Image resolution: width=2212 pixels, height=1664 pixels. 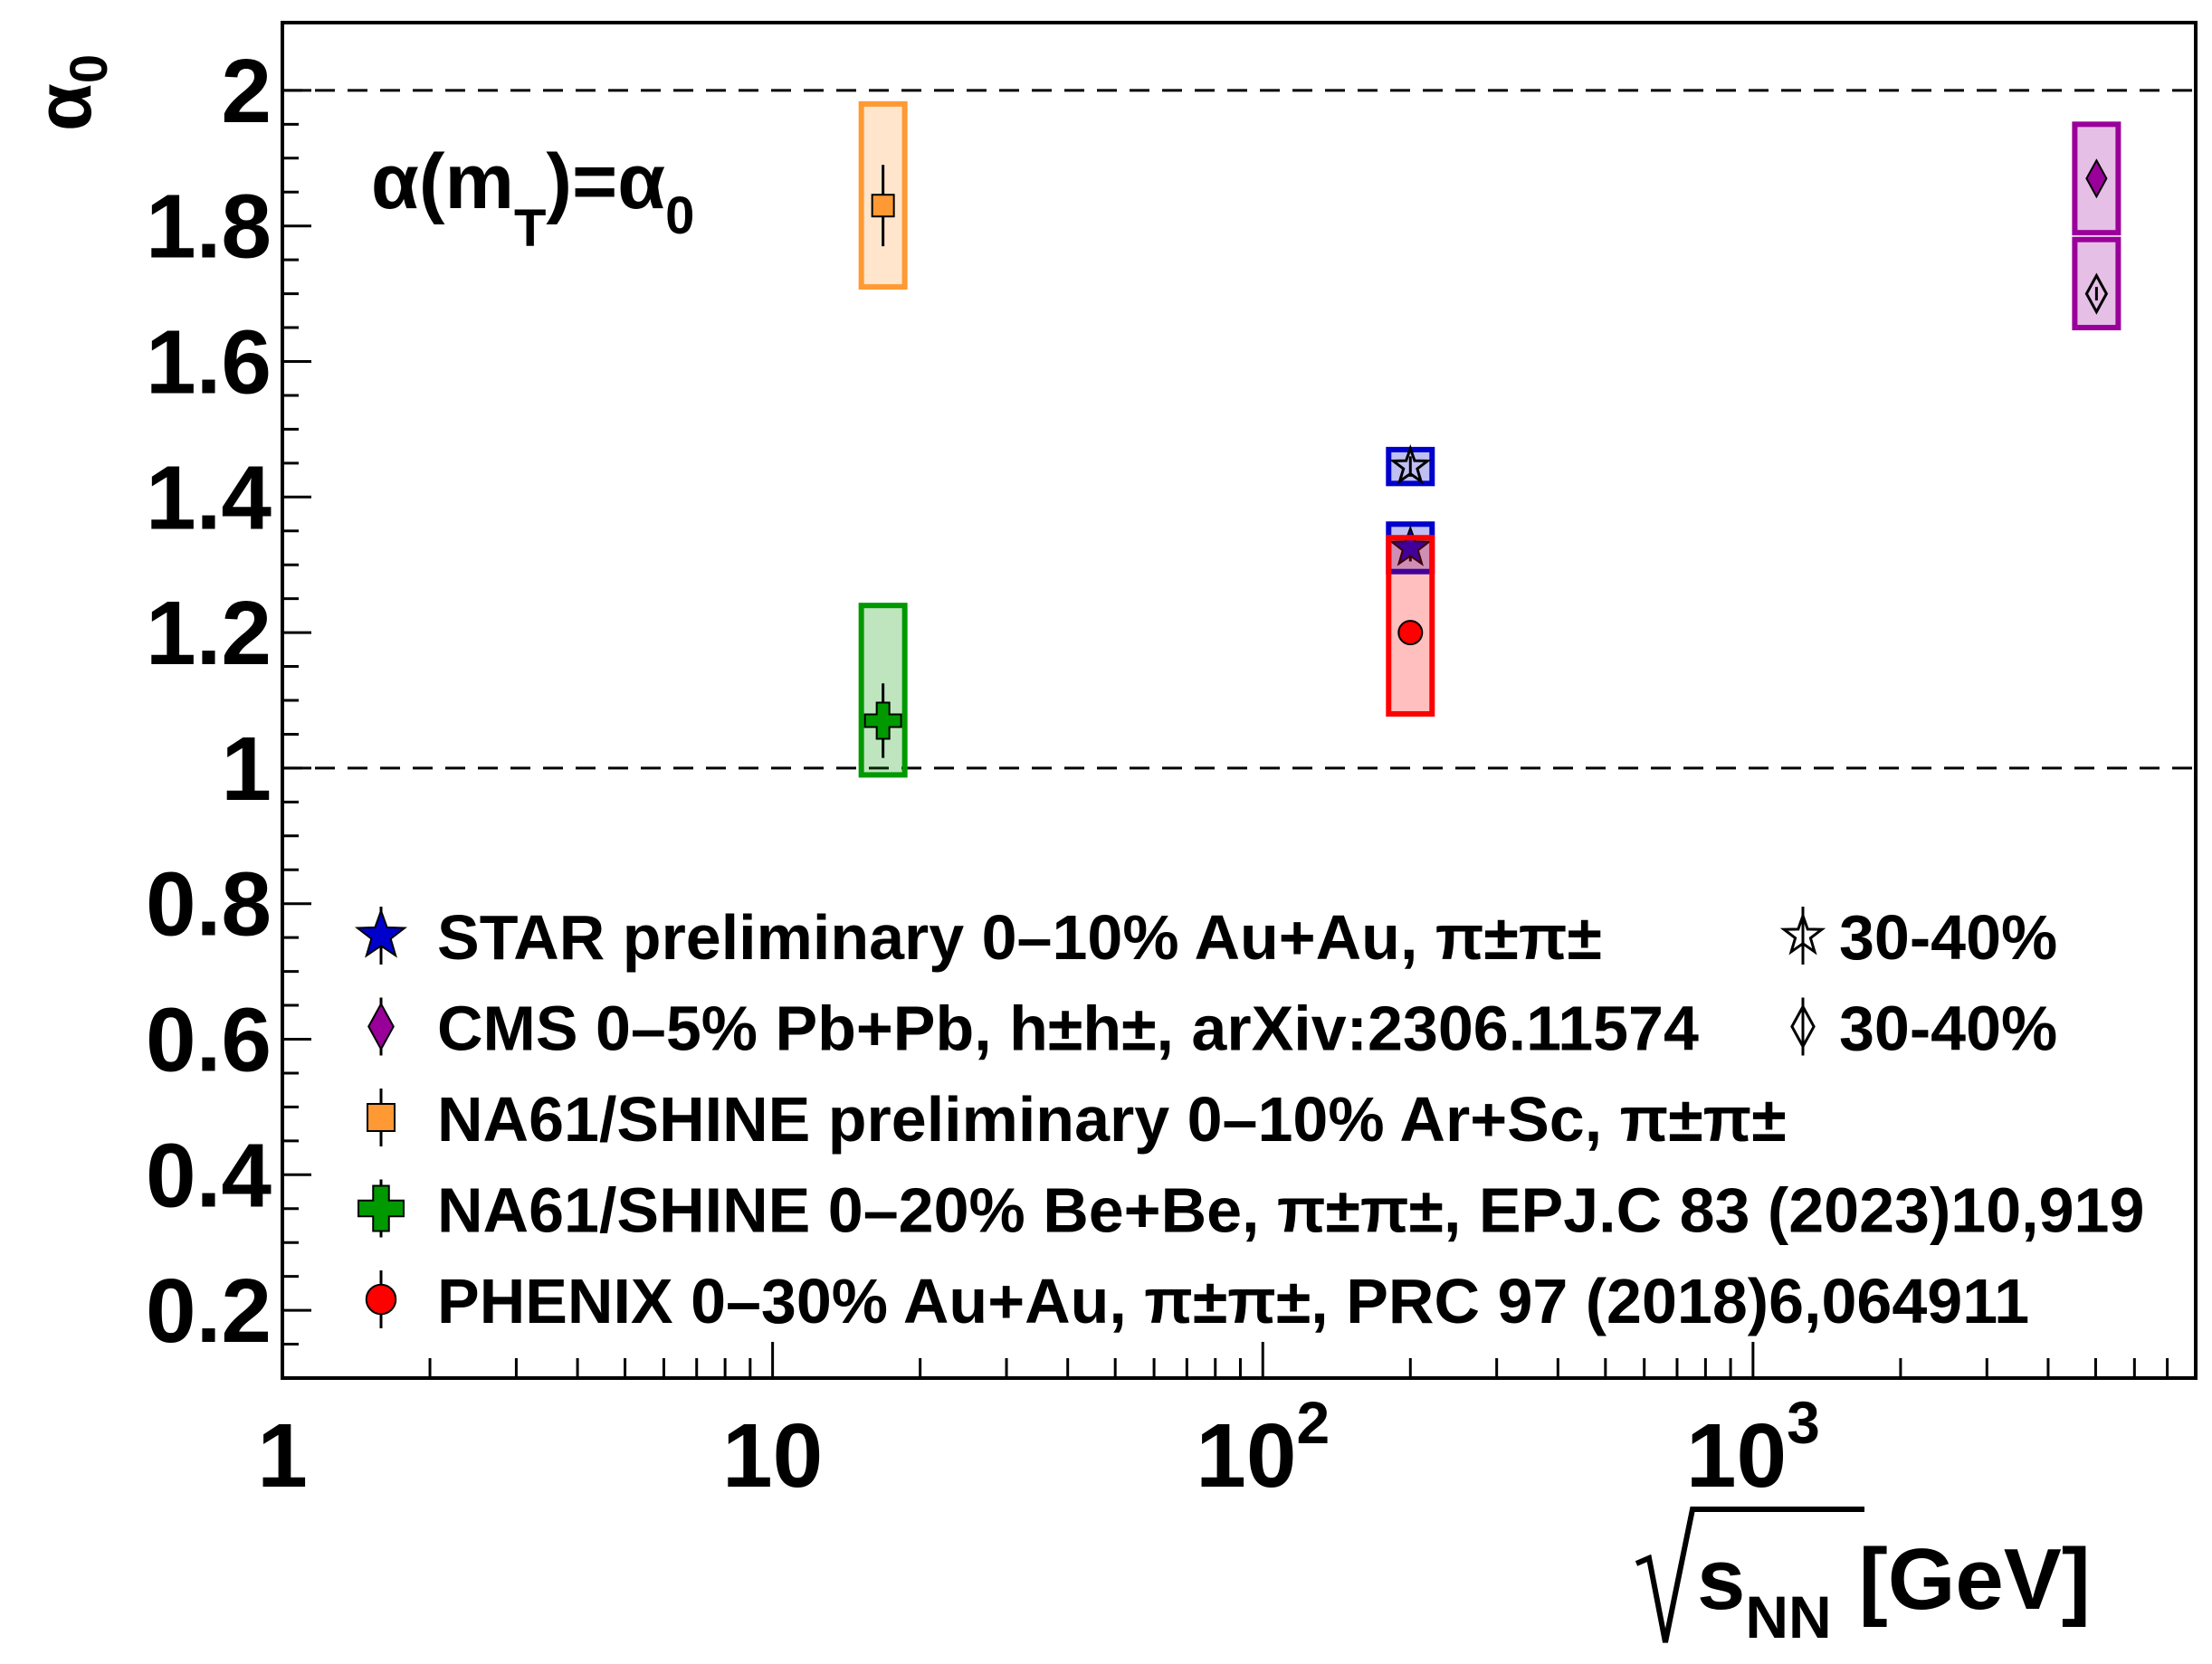 What do you see at coordinates (209, 227) in the screenshot?
I see `y-tick-label: 1.8` at bounding box center [209, 227].